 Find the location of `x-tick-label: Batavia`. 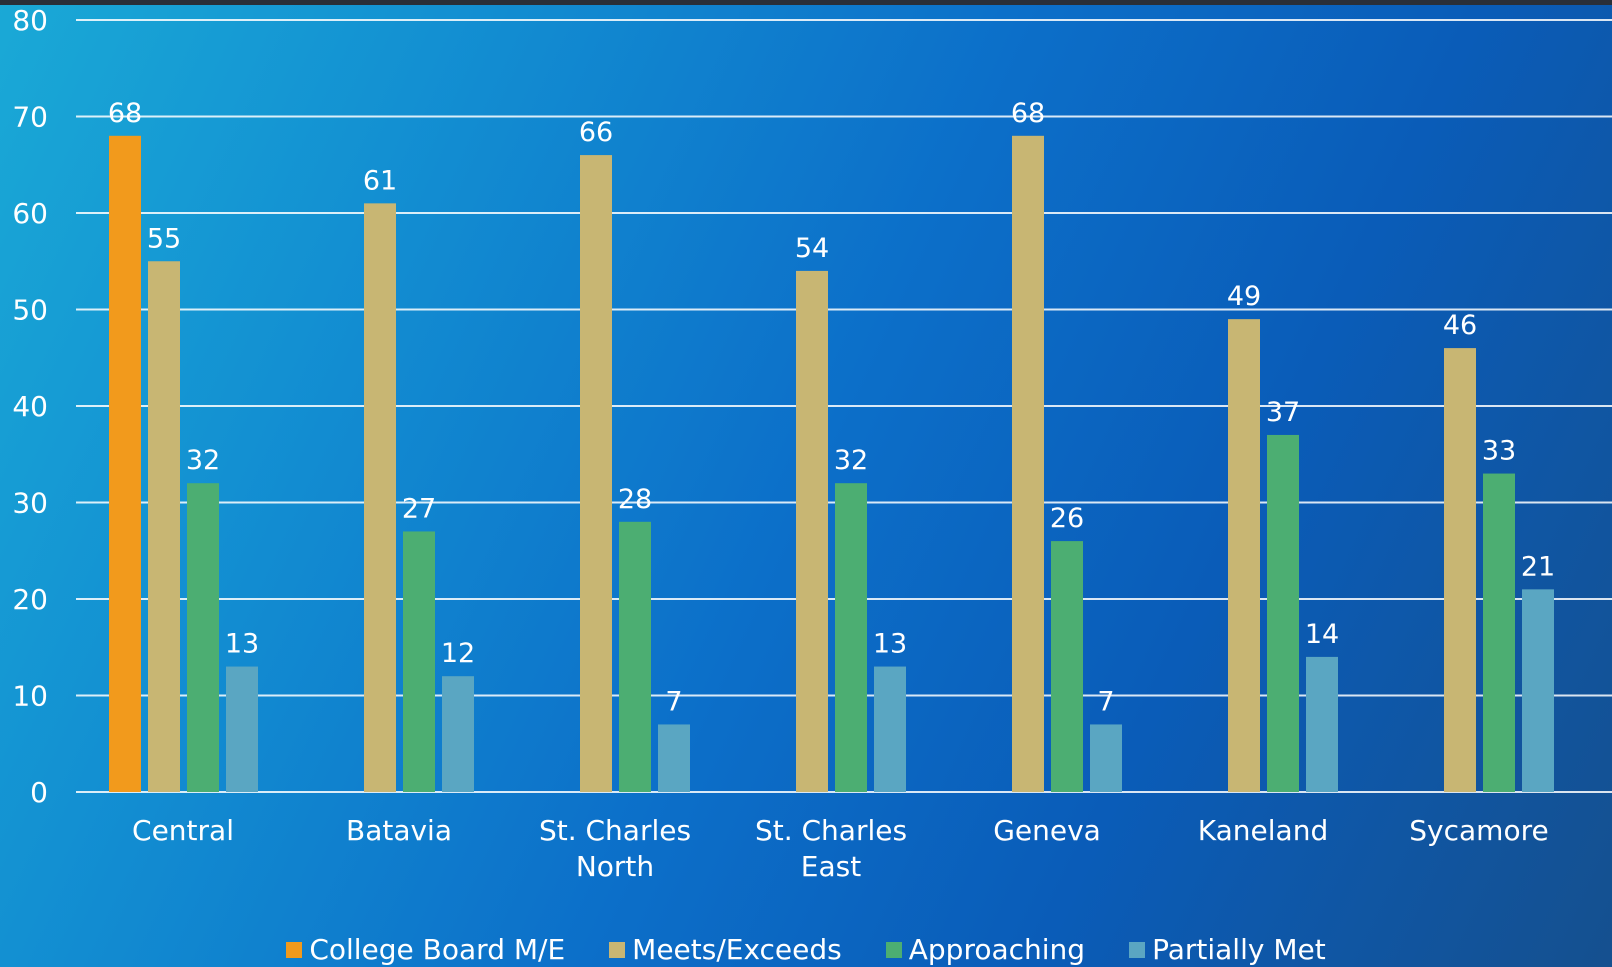

x-tick-label: Batavia is located at coordinates (399, 830).